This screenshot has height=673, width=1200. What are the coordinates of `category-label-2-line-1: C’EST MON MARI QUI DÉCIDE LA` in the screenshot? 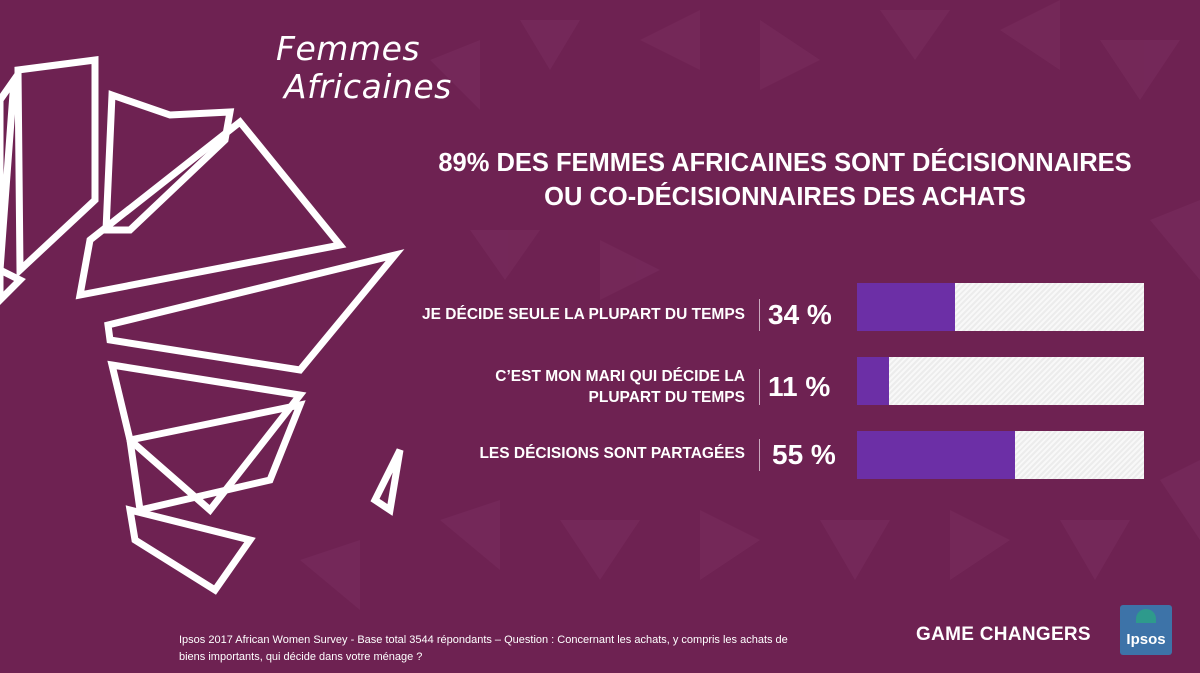 It's located at (620, 376).